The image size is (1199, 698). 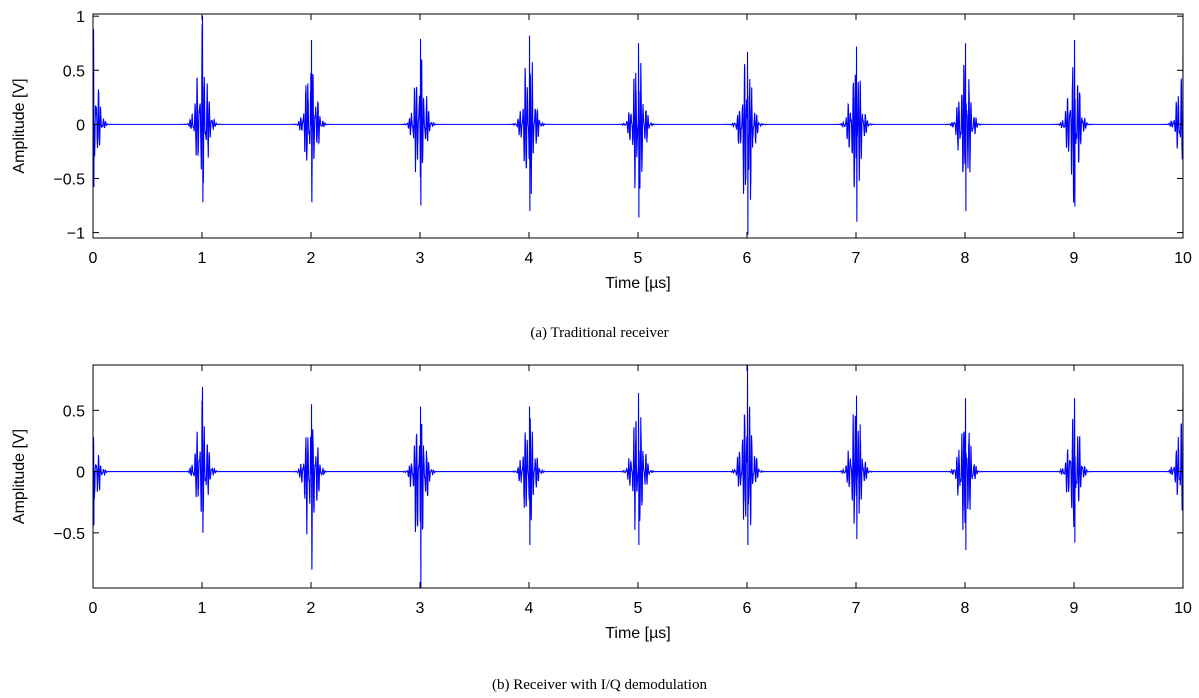 What do you see at coordinates (74, 71) in the screenshot?
I see `y-tick-label-a: 0.5` at bounding box center [74, 71].